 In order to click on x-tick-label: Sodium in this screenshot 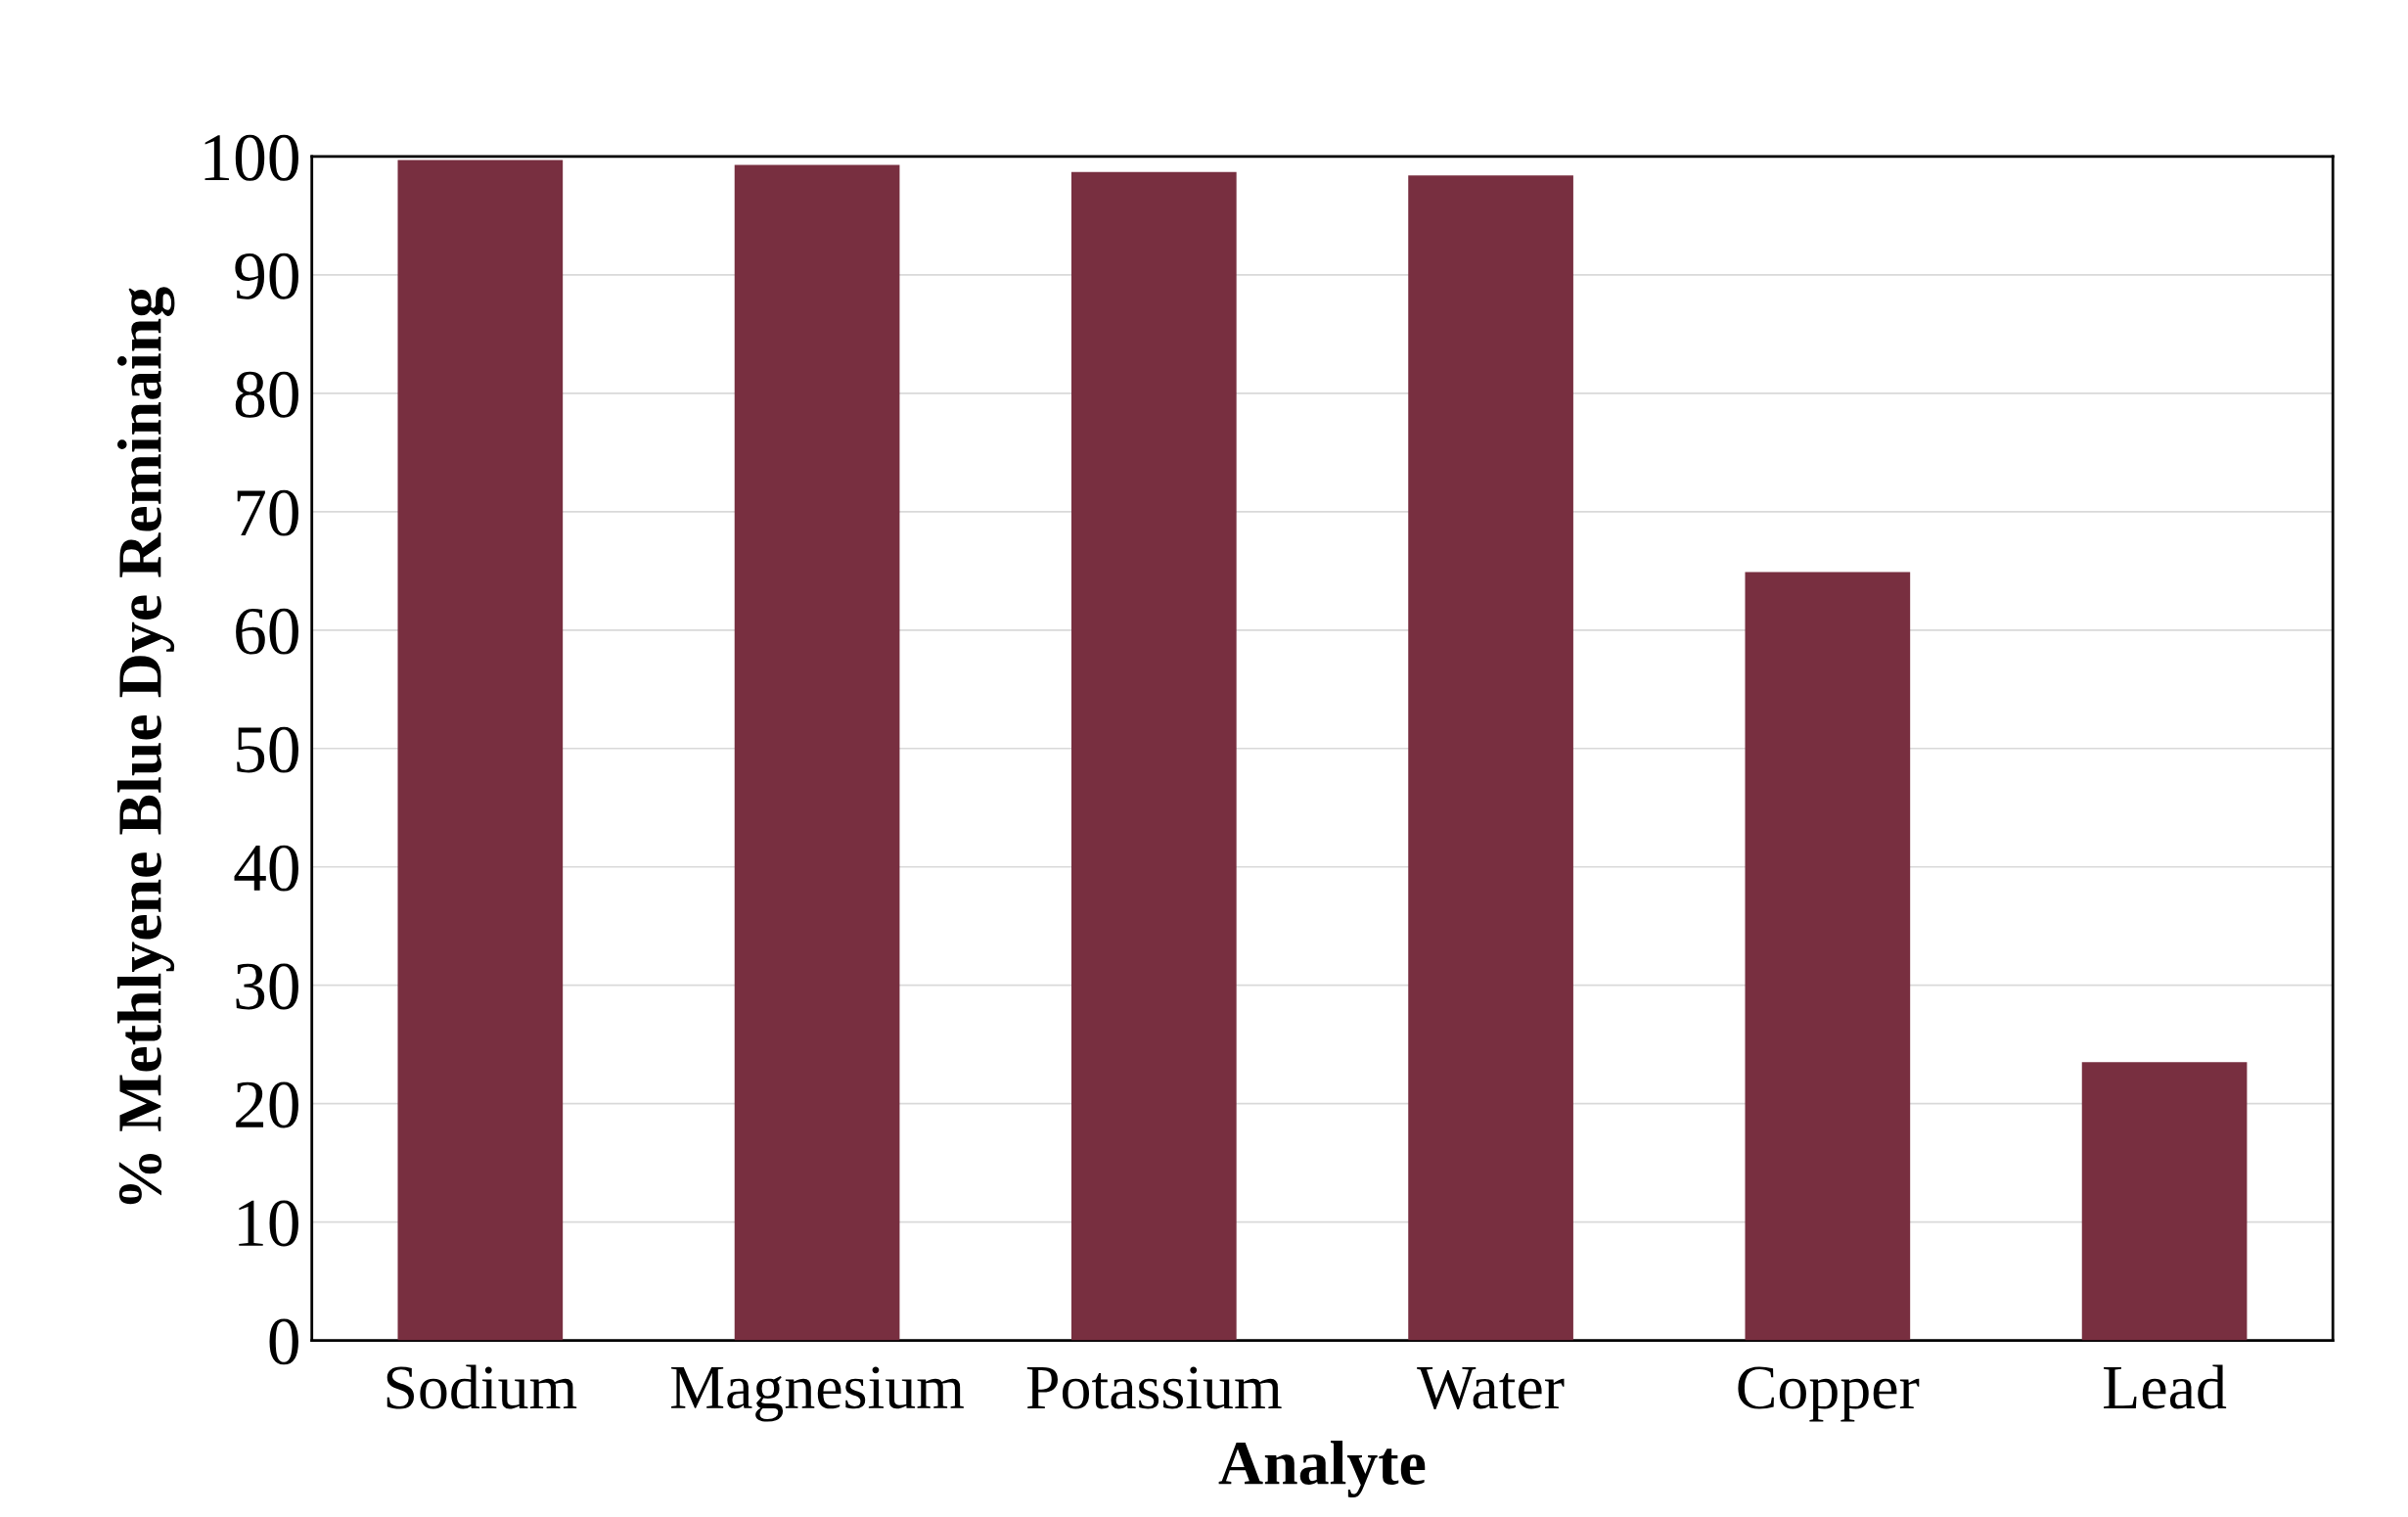, I will do `click(482, 1387)`.